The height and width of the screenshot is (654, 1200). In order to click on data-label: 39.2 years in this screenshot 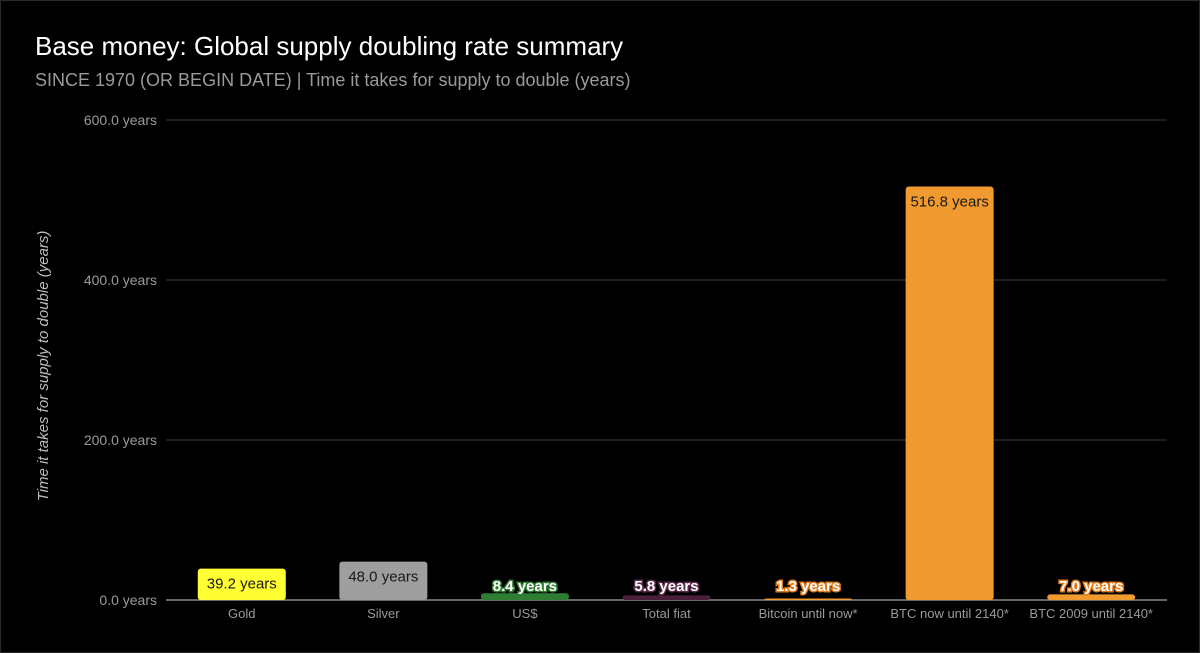, I will do `click(242, 584)`.